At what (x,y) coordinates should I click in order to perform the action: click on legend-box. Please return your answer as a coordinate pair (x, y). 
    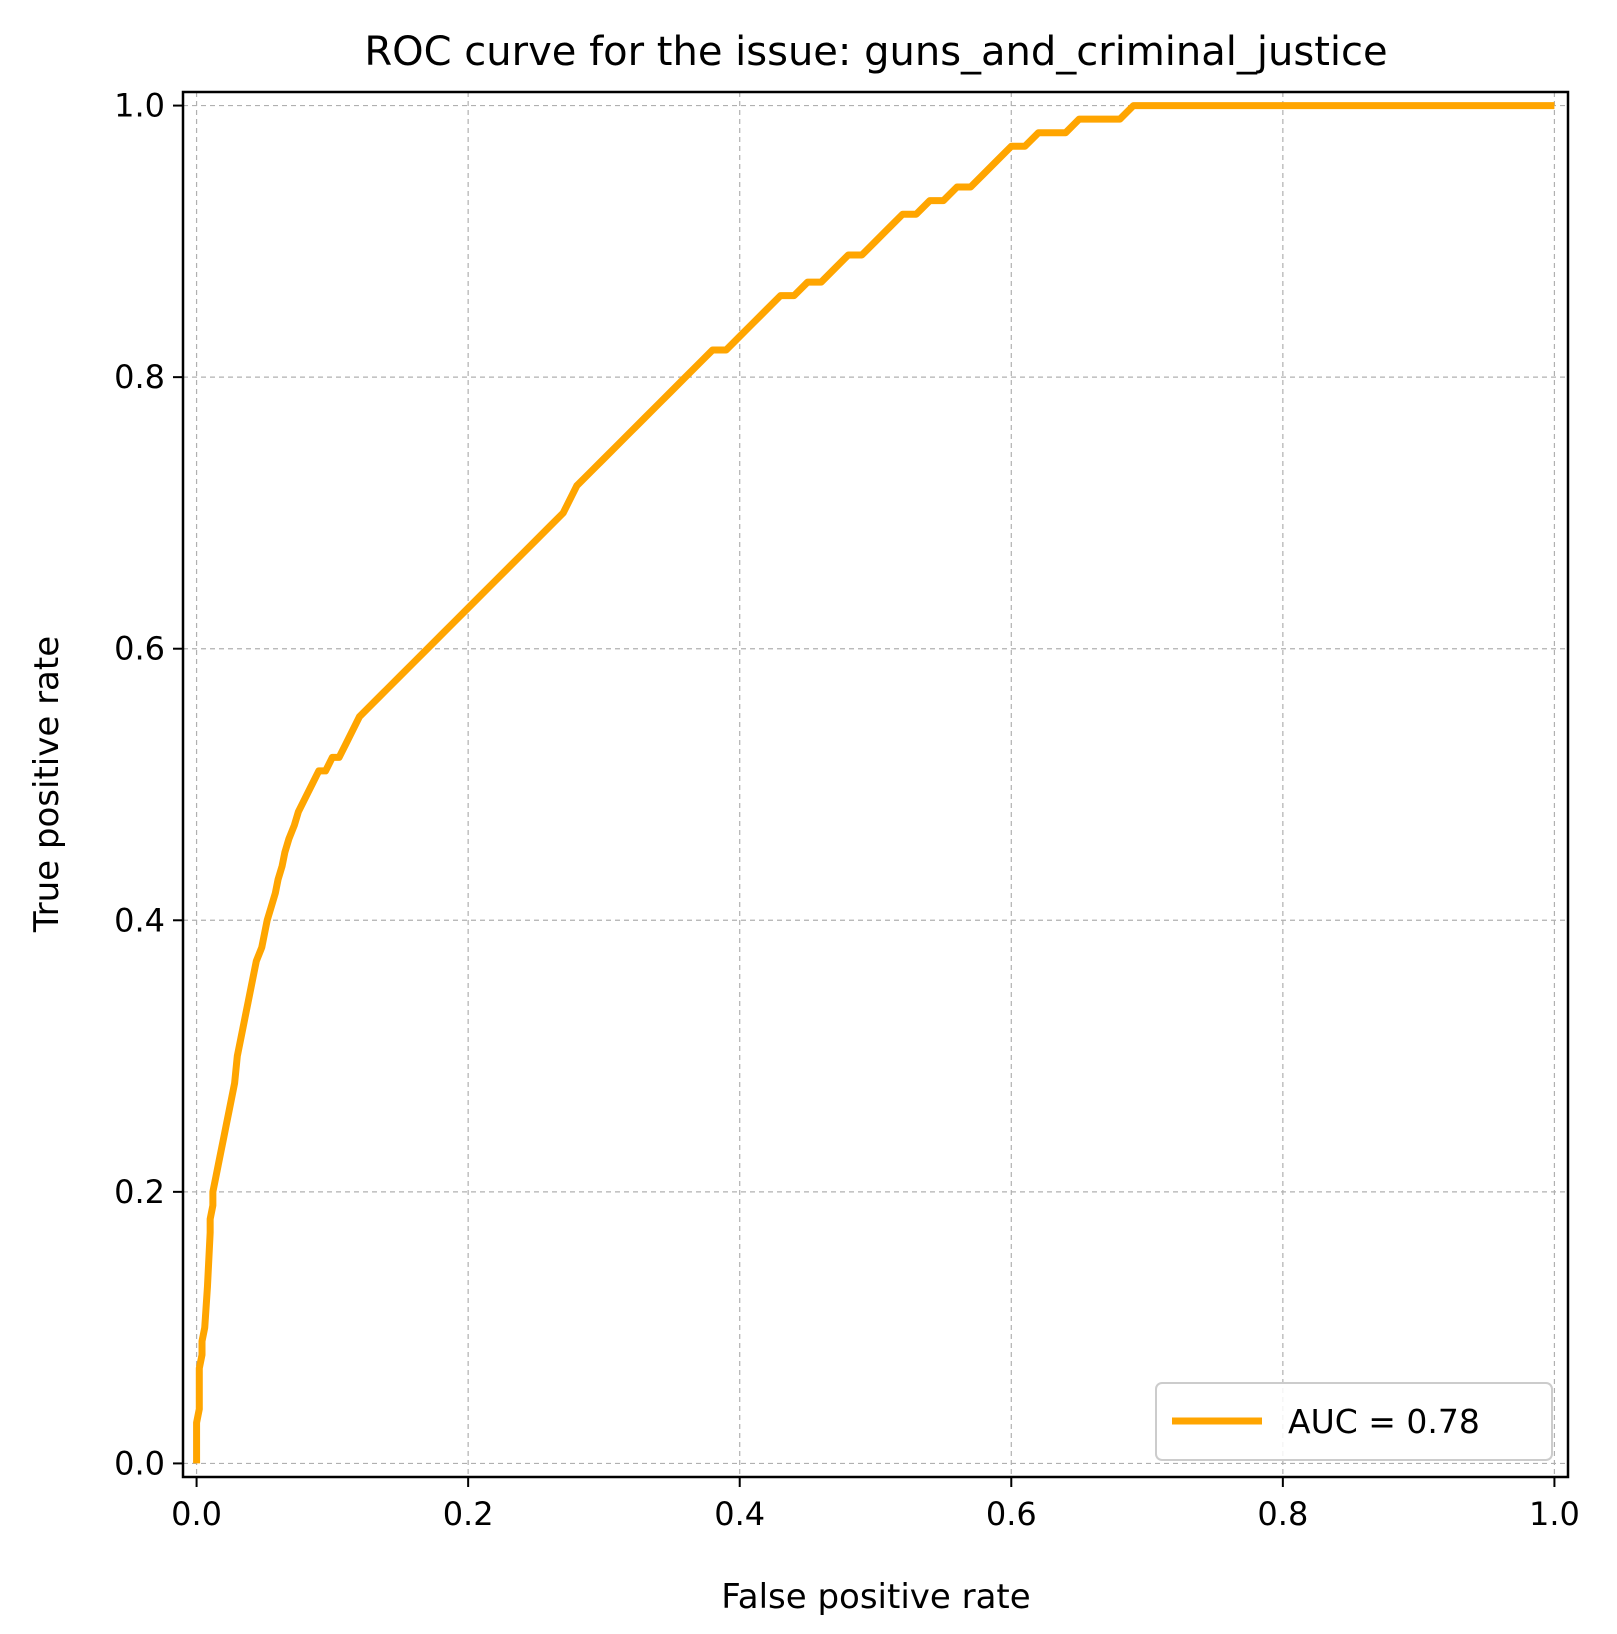
    Looking at the image, I should click on (1354, 1421).